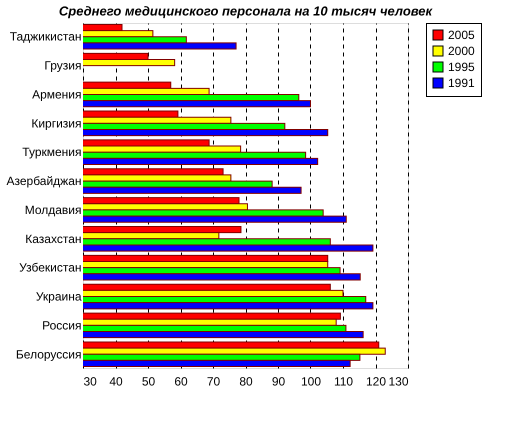 The image size is (515, 443). Describe the element at coordinates (149, 381) in the screenshot. I see `x-tick-label: 50` at that location.